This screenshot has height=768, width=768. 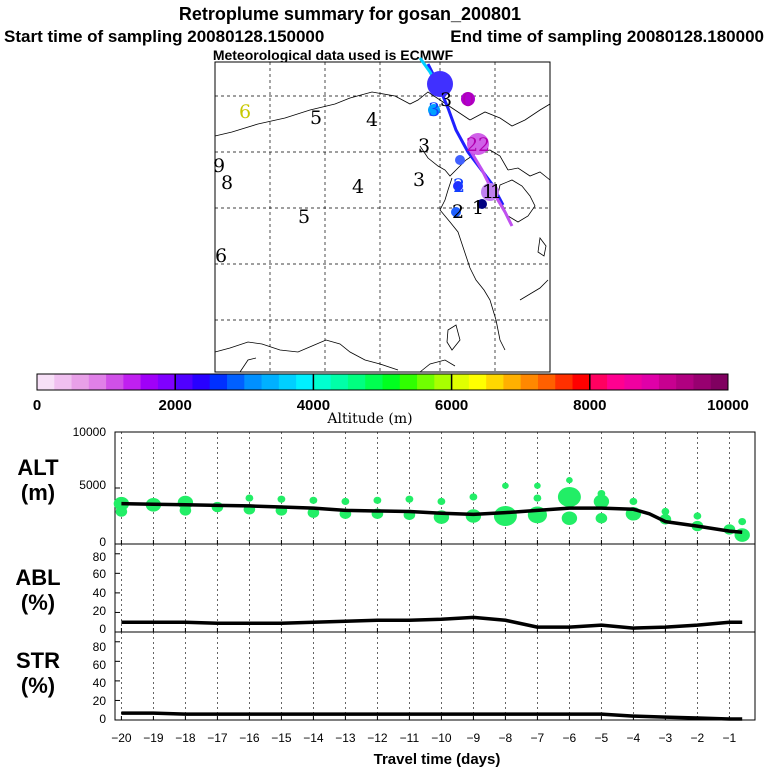 I want to click on abl-ytick: 20, so click(x=100, y=611).